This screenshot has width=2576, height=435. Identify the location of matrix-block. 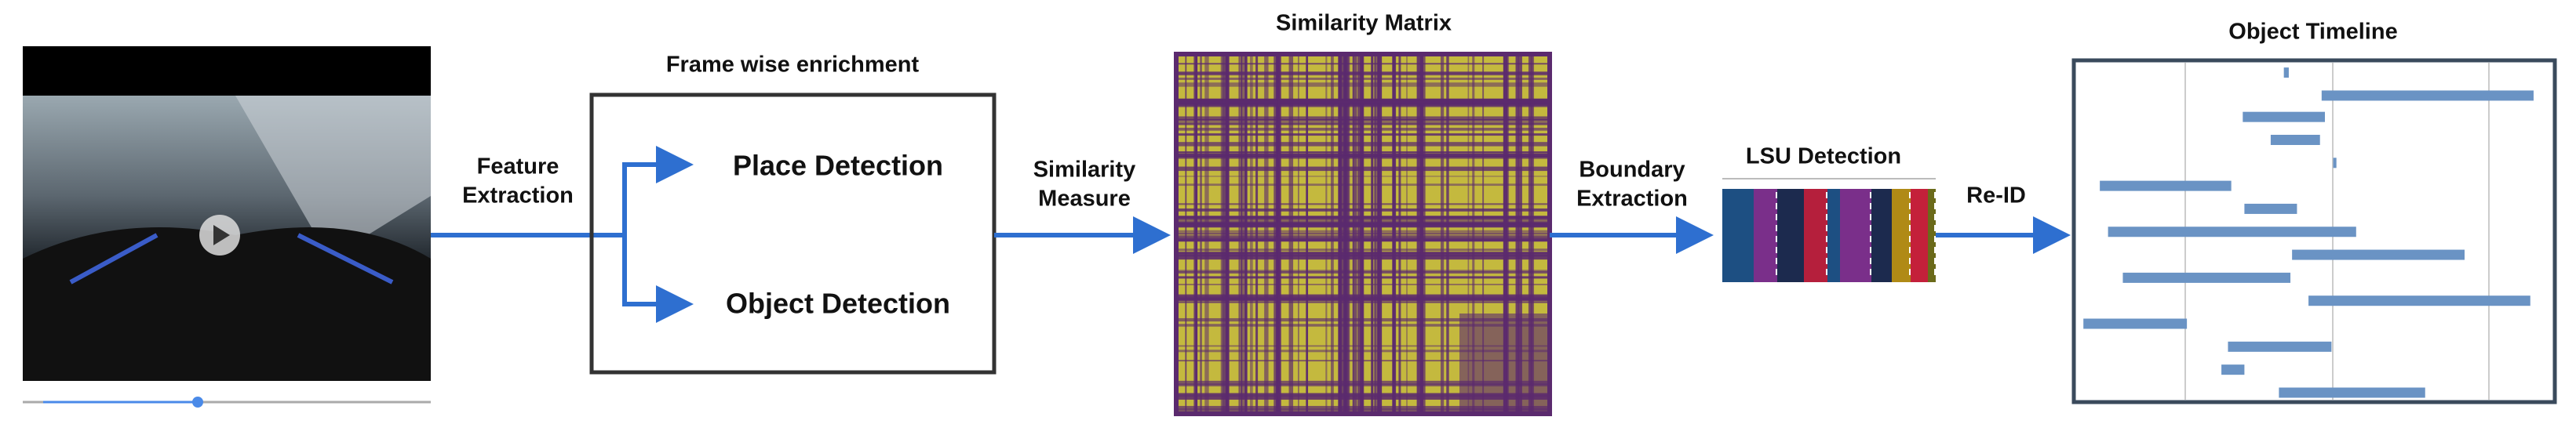
(1504, 364).